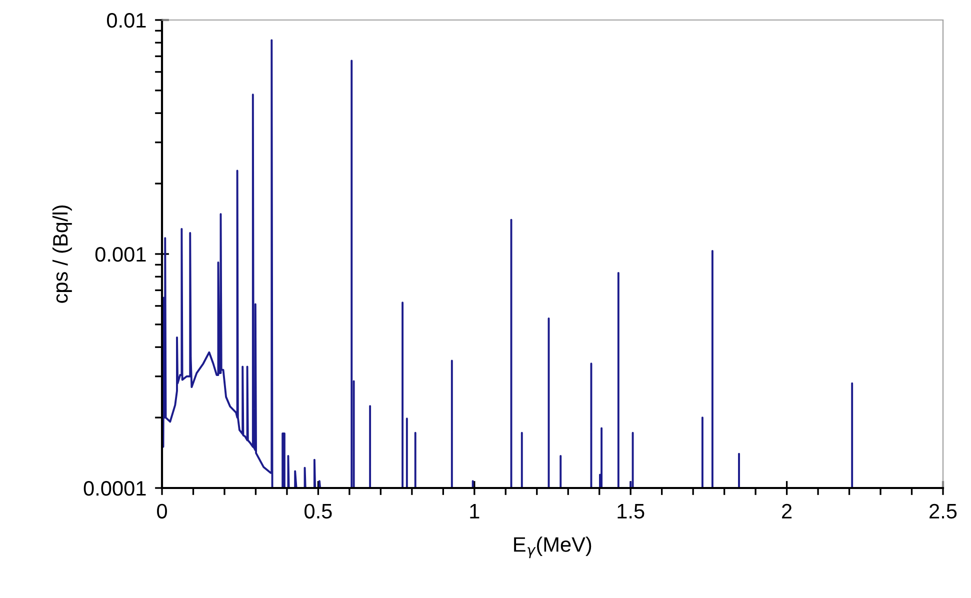 The image size is (971, 598). Describe the element at coordinates (553, 547) in the screenshot. I see `x-axis-title: E$_{γ}$(MeV)` at that location.